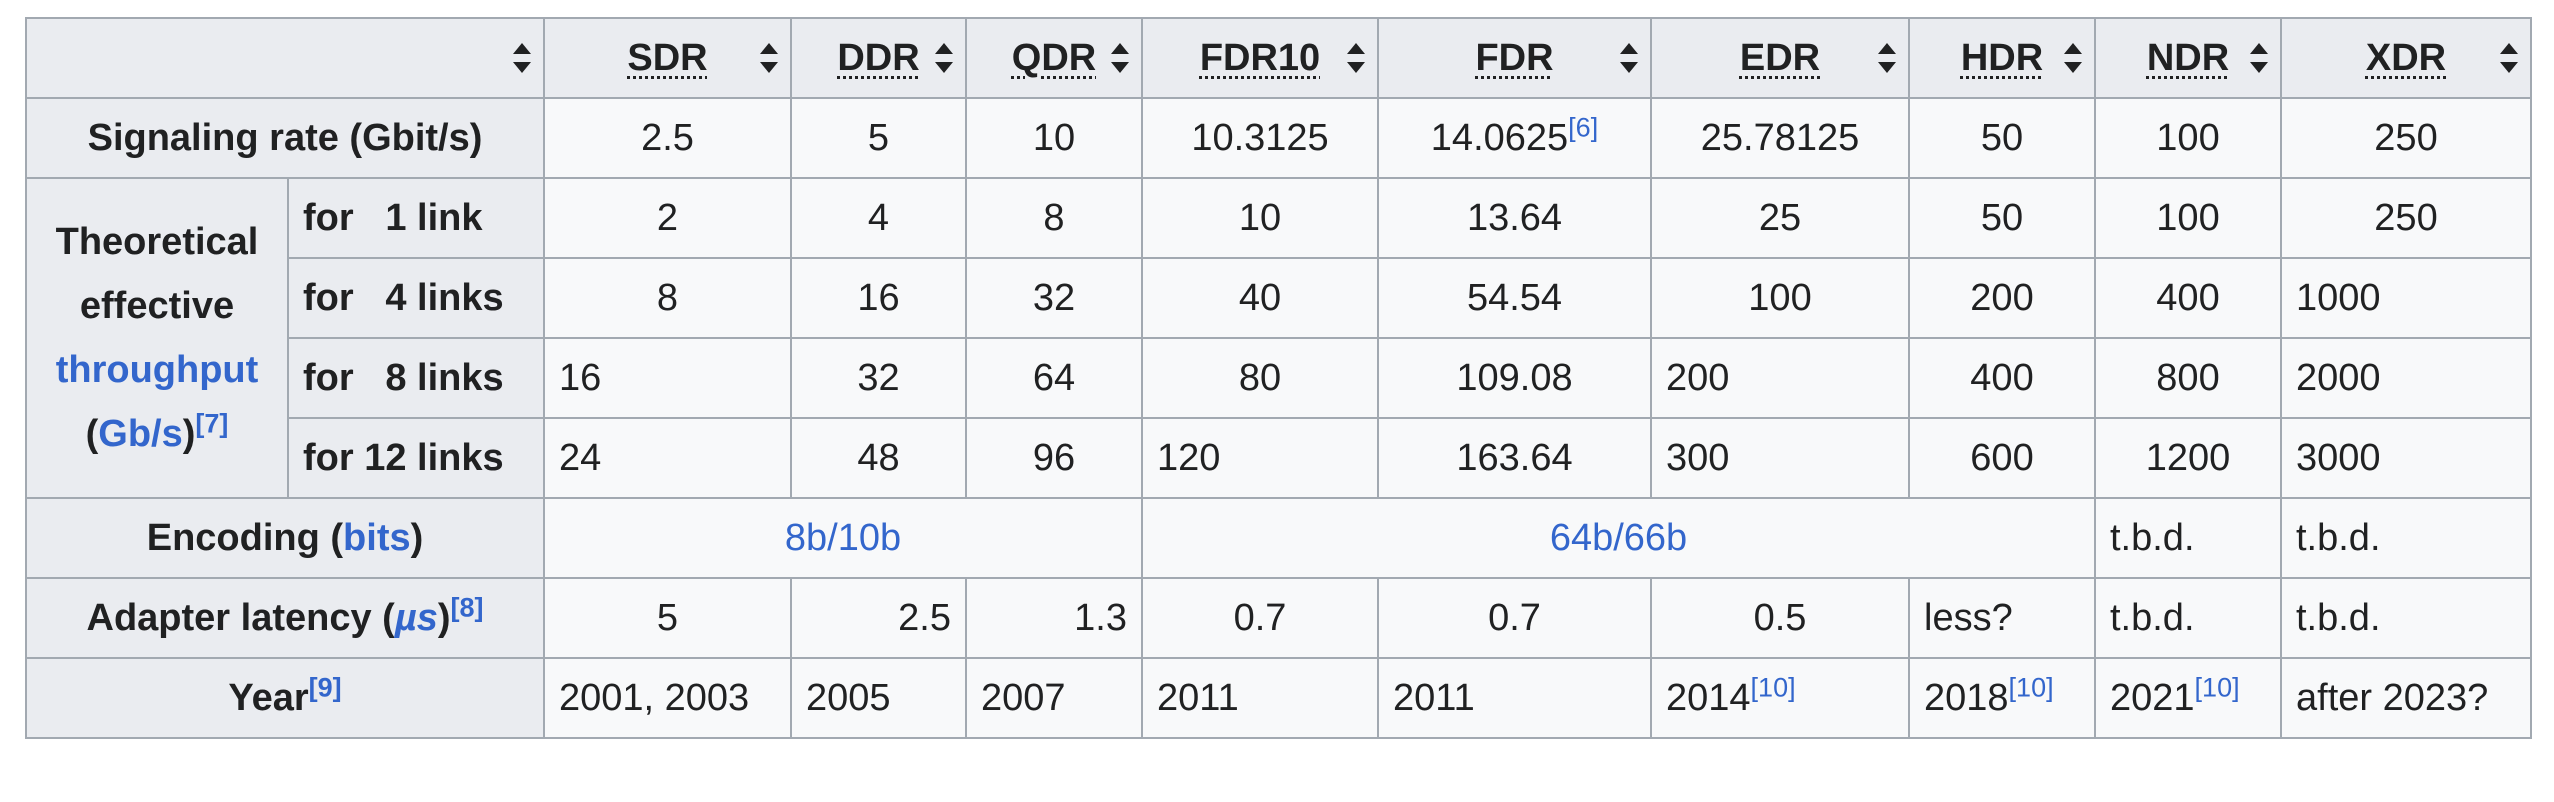  I want to click on cell-value: 100, so click(2188, 138).